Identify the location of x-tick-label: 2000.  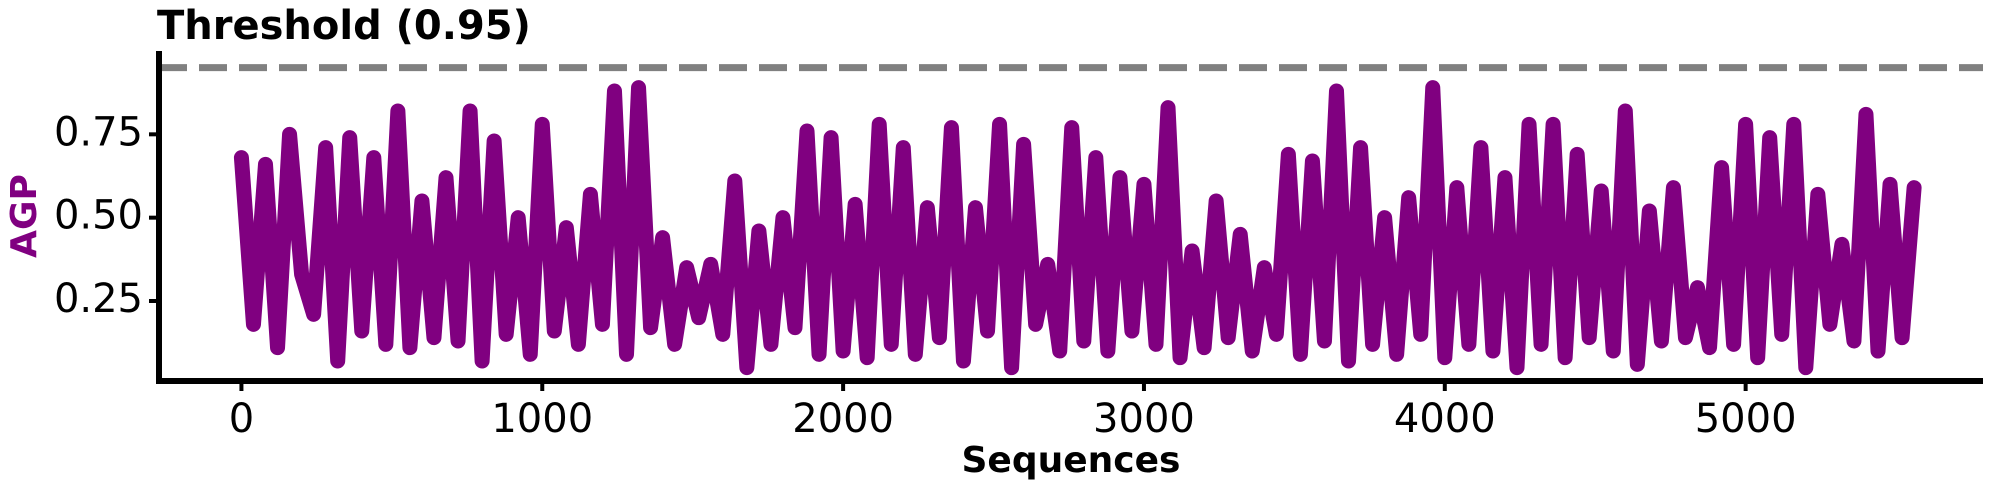
(843, 419).